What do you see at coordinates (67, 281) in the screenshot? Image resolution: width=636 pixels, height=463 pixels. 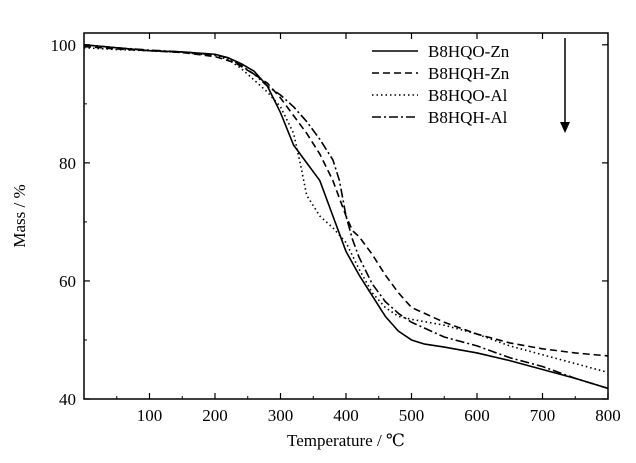 I see `y-tick-label-1: 60` at bounding box center [67, 281].